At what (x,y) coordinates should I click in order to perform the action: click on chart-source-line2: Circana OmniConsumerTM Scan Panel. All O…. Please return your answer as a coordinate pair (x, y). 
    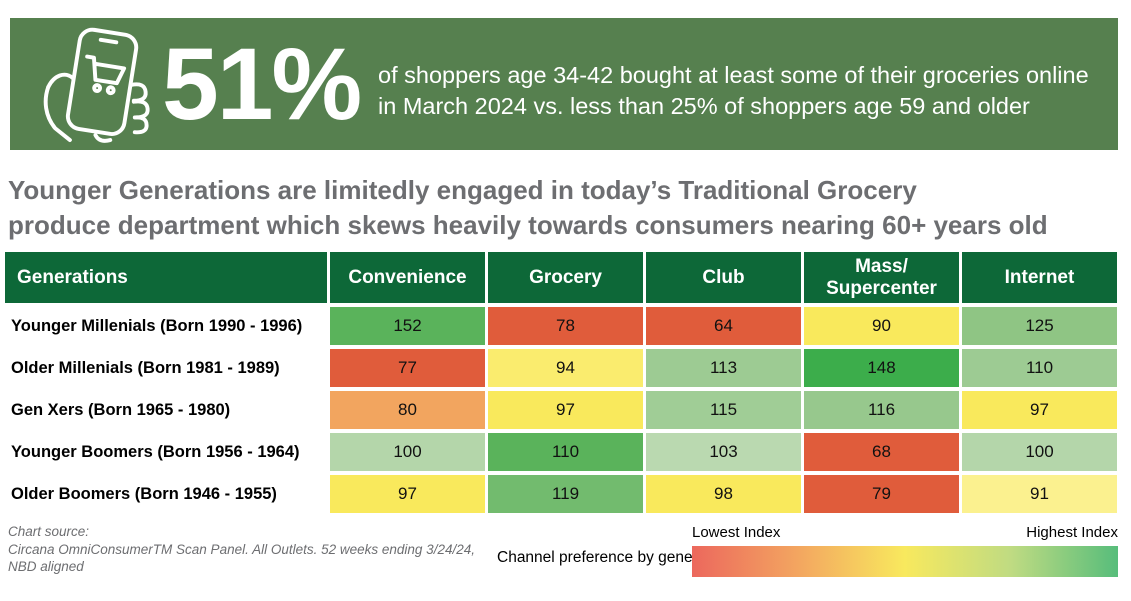
    Looking at the image, I should click on (241, 549).